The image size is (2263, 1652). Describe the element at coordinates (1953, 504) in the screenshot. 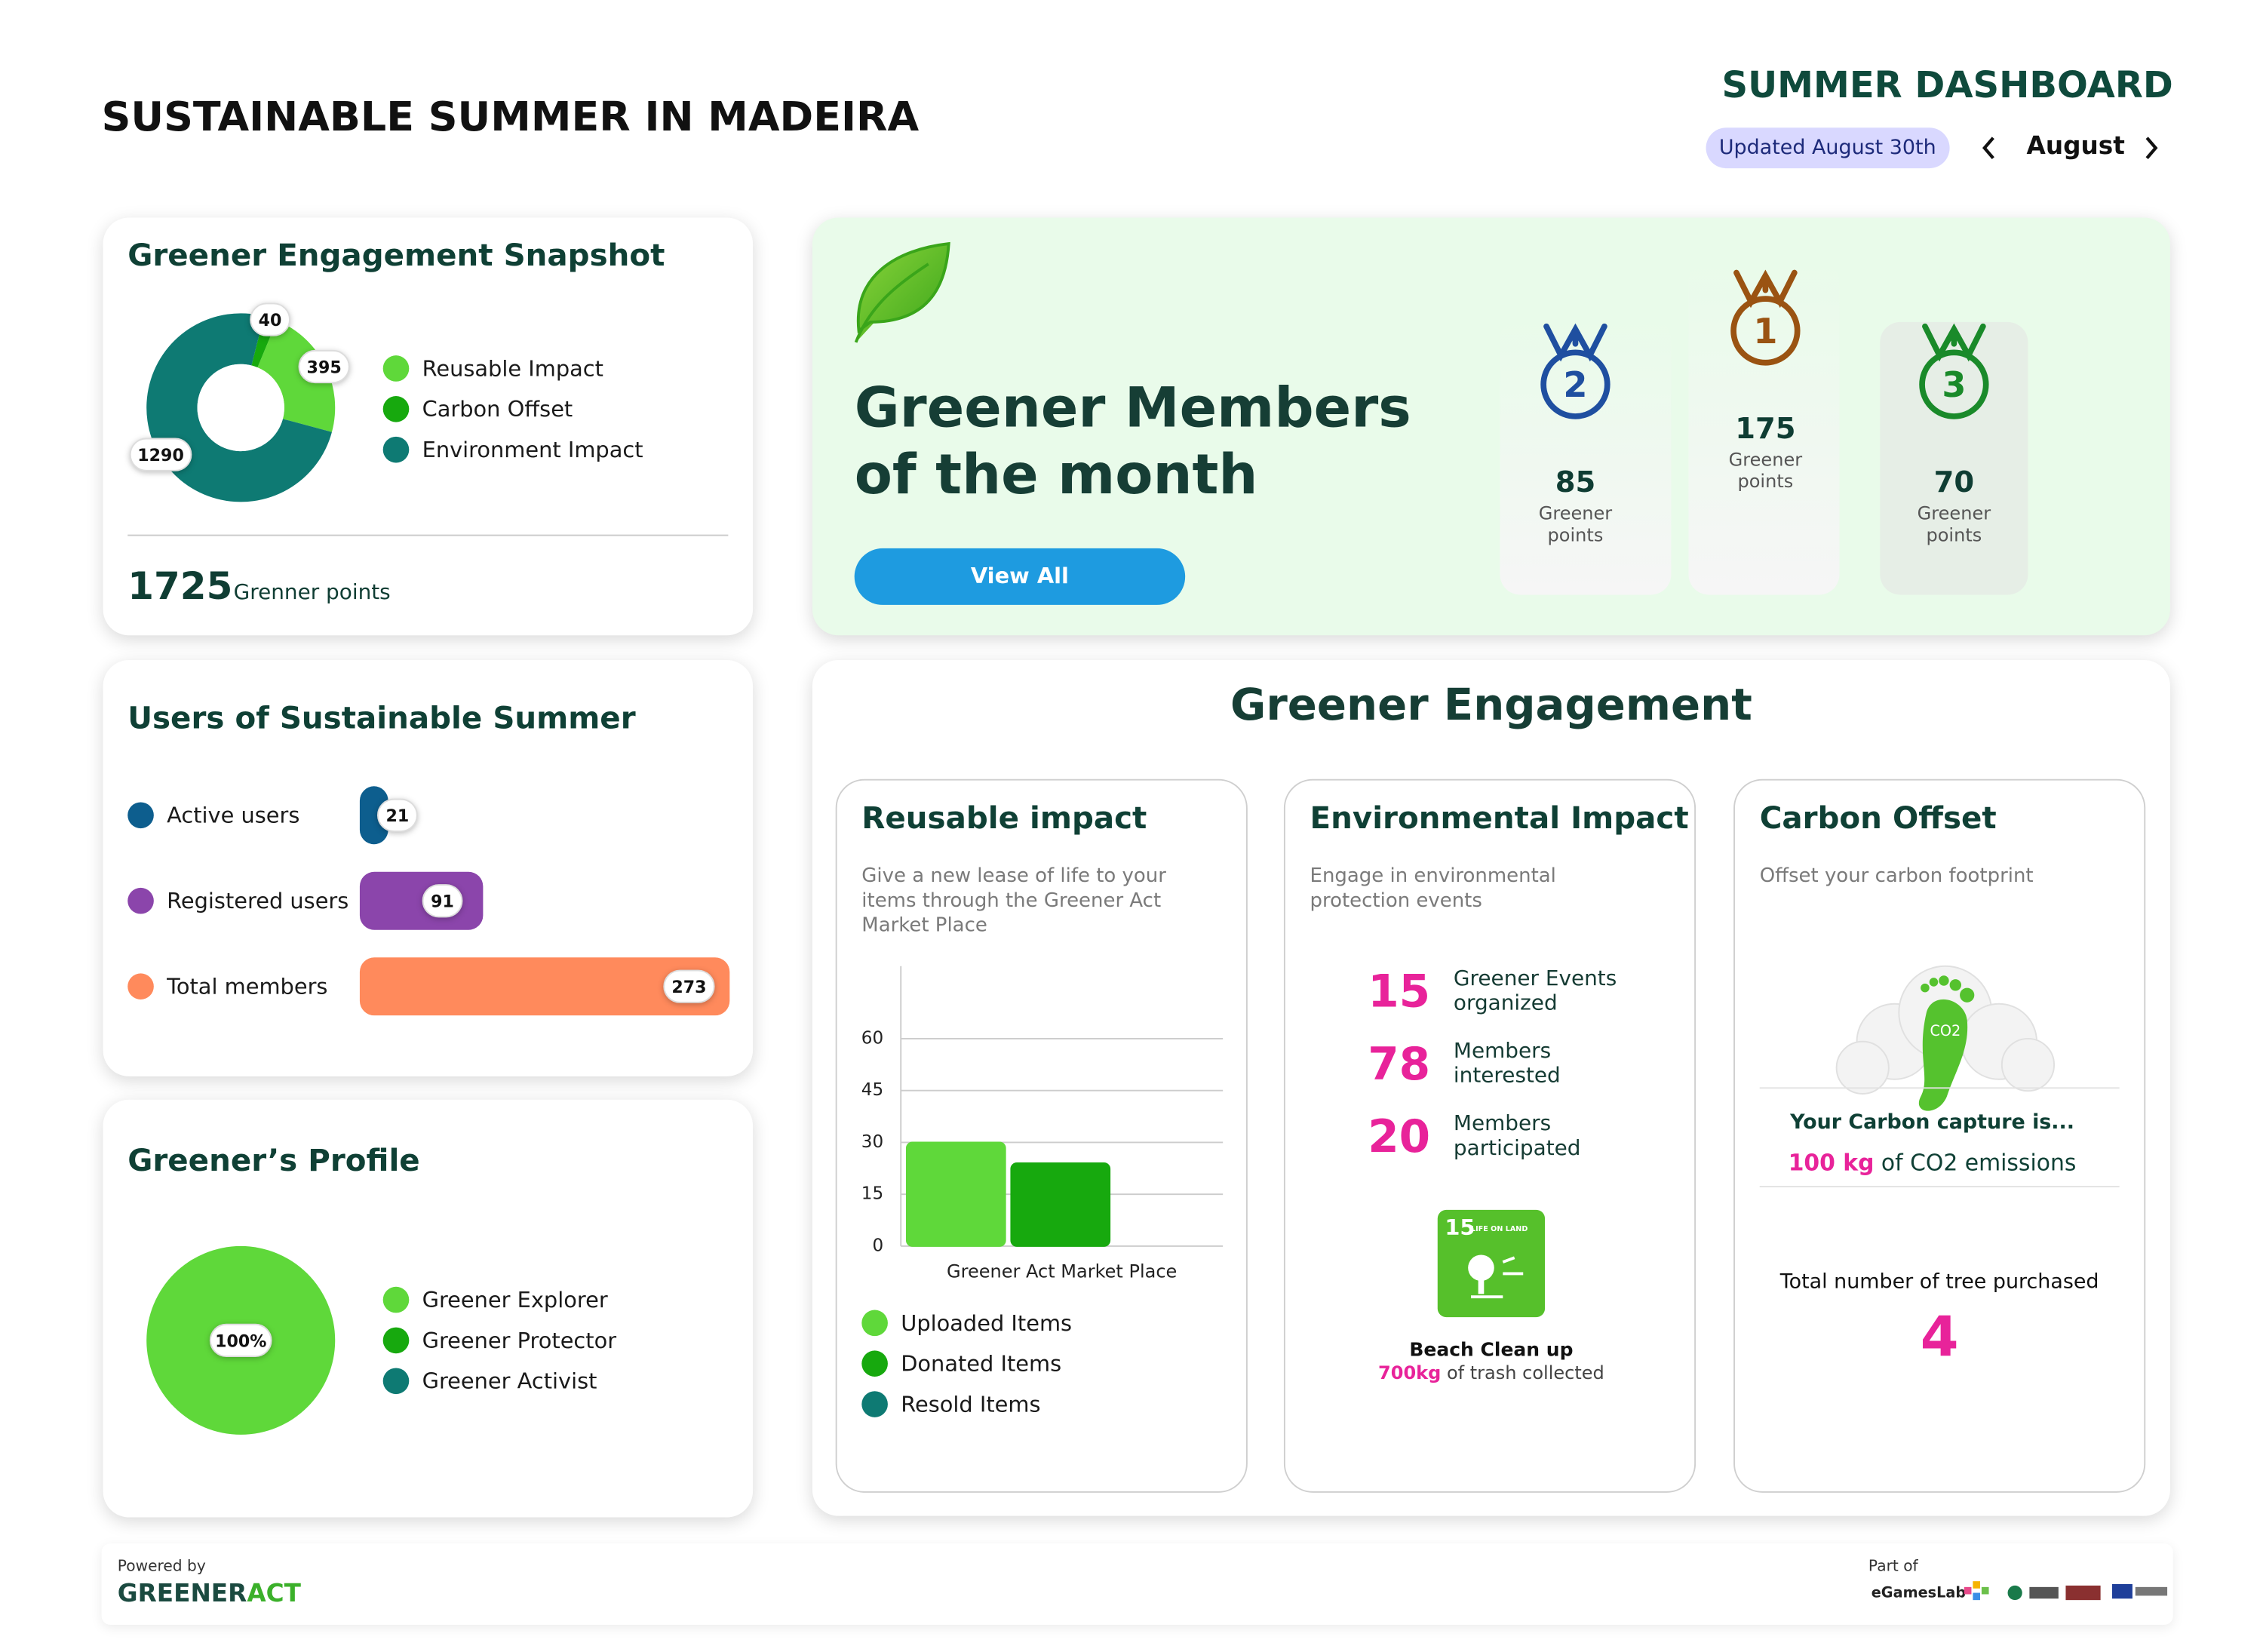

I see `member-points: 70 Greener points` at that location.